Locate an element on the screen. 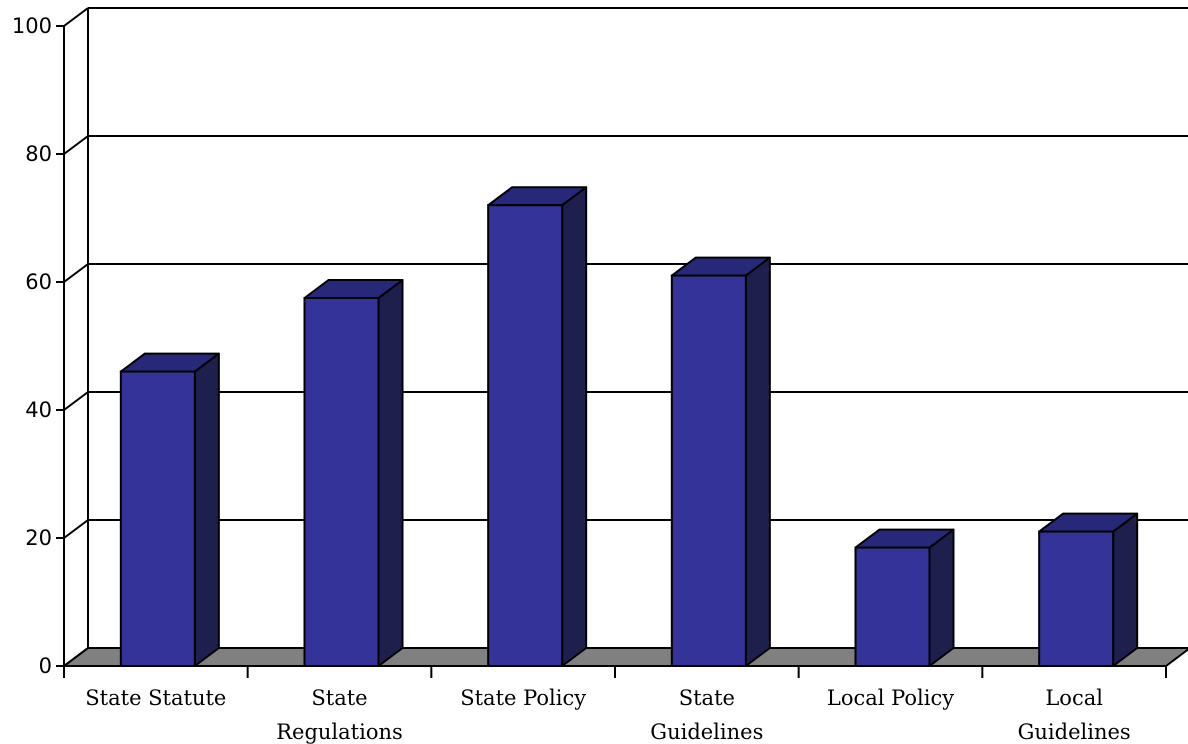 This screenshot has height=744, width=1188. y-axis: 0 20 40 60 80 100 is located at coordinates (38, 346).